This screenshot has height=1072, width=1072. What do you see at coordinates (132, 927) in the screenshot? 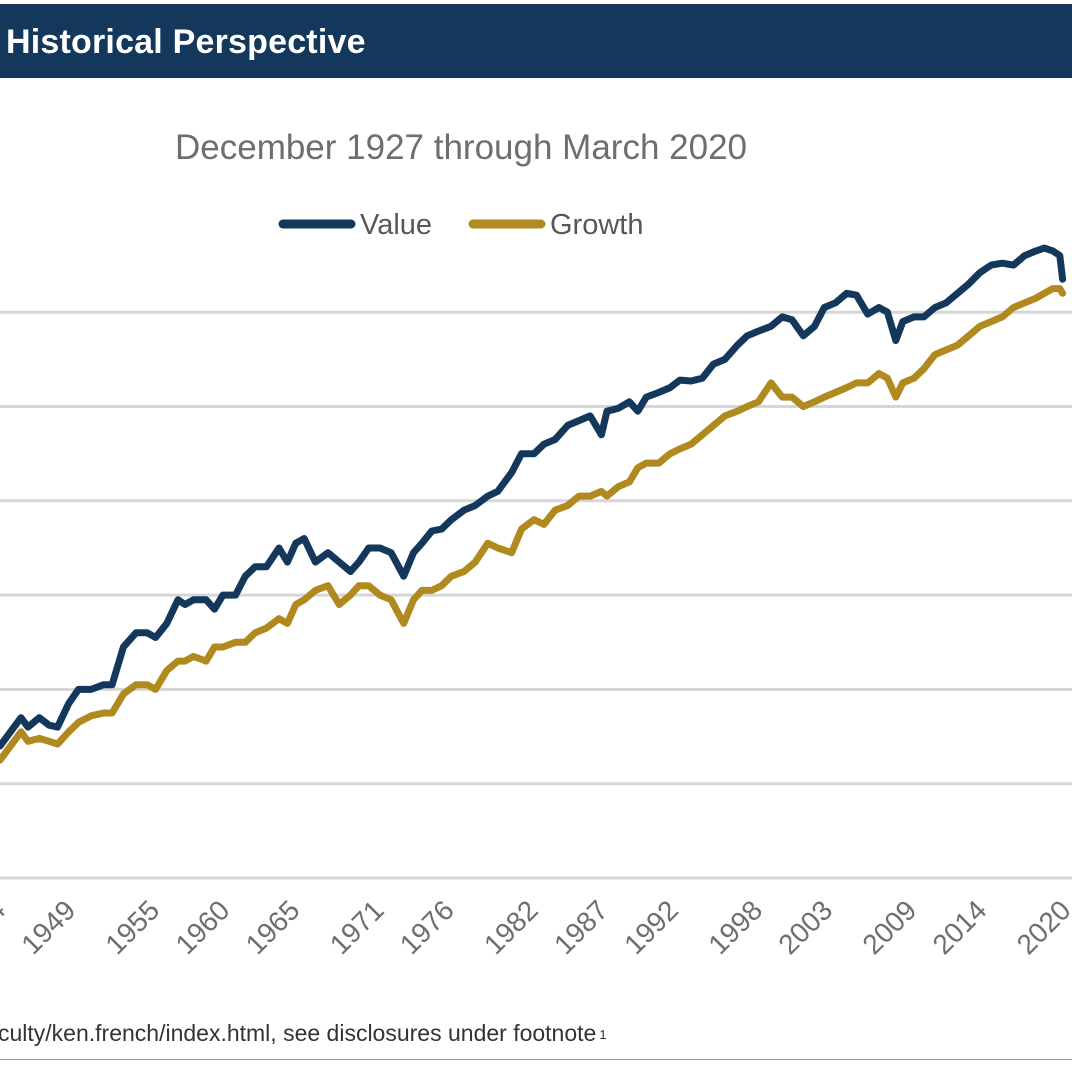
I see `x-tick-label: 1955` at bounding box center [132, 927].